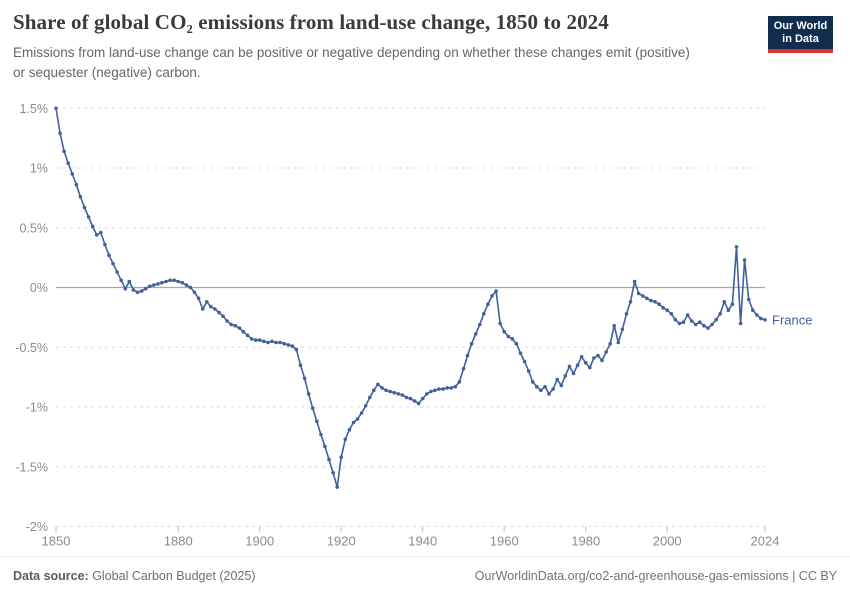  I want to click on y-axis-label: 0.5%, so click(34, 228).